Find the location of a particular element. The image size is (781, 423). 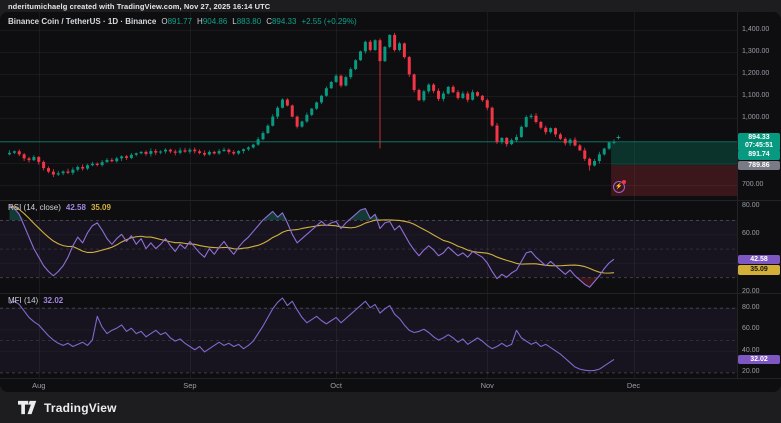

mfi-legend: MFI (14) 32.02 is located at coordinates (35, 300).